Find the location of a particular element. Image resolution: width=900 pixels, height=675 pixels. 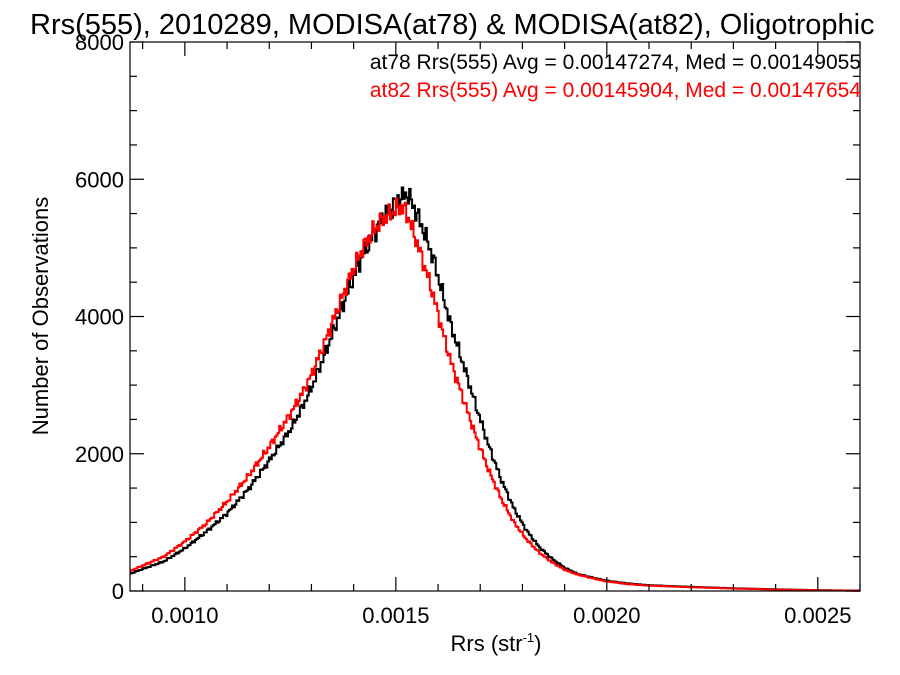

x-tick-label: 0.0010 is located at coordinates (184, 615).